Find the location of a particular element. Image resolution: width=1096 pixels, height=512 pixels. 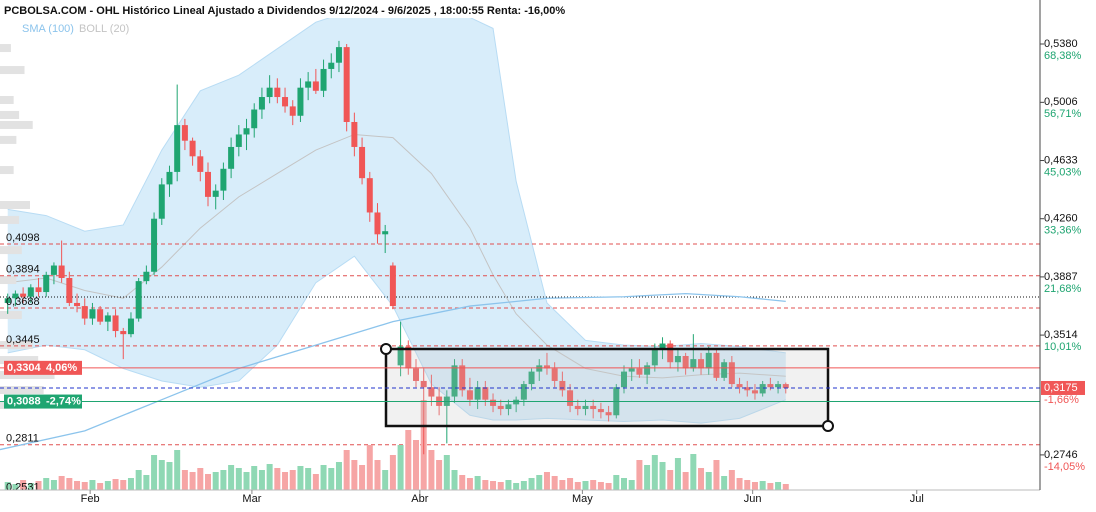

last-change: -1,66% is located at coordinates (1061, 400).